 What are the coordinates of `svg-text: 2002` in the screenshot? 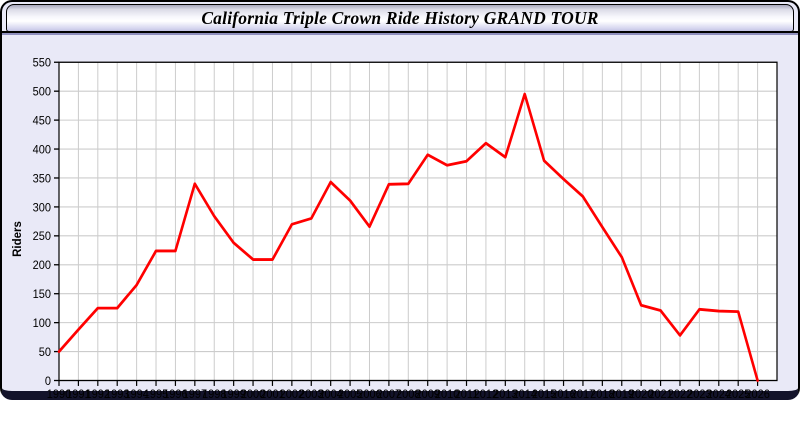 It's located at (292, 395).